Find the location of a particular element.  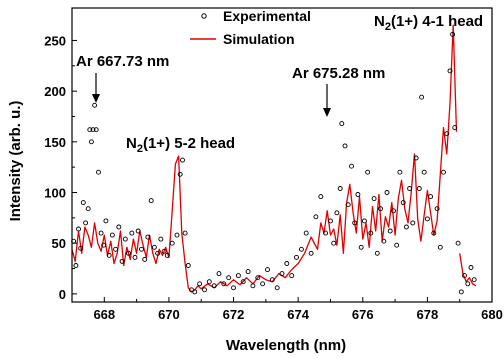

x-tick-label: 670 is located at coordinates (169, 314).